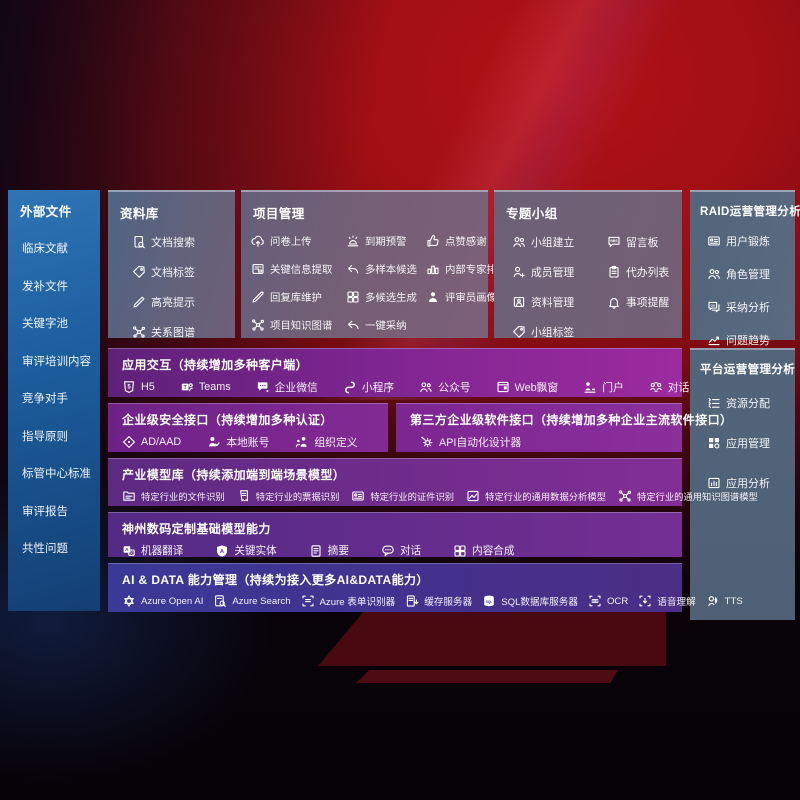  Describe the element at coordinates (139, 214) in the screenshot. I see `panel-title: 资料库` at that location.